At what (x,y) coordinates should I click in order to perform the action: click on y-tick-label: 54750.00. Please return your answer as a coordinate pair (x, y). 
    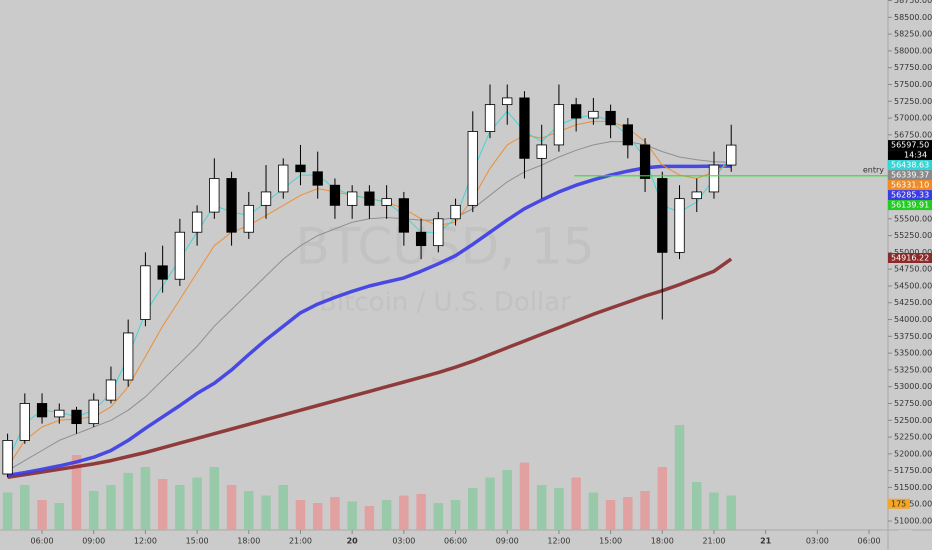
    Looking at the image, I should click on (913, 269).